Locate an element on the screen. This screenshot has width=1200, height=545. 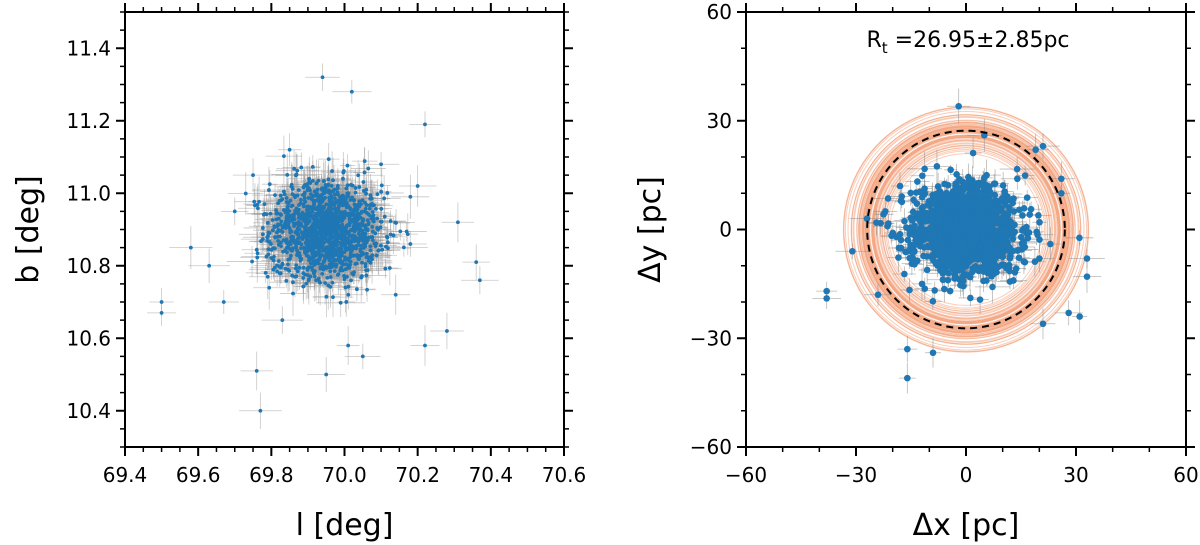
bootstrap-ring is located at coordinates (966, 229).